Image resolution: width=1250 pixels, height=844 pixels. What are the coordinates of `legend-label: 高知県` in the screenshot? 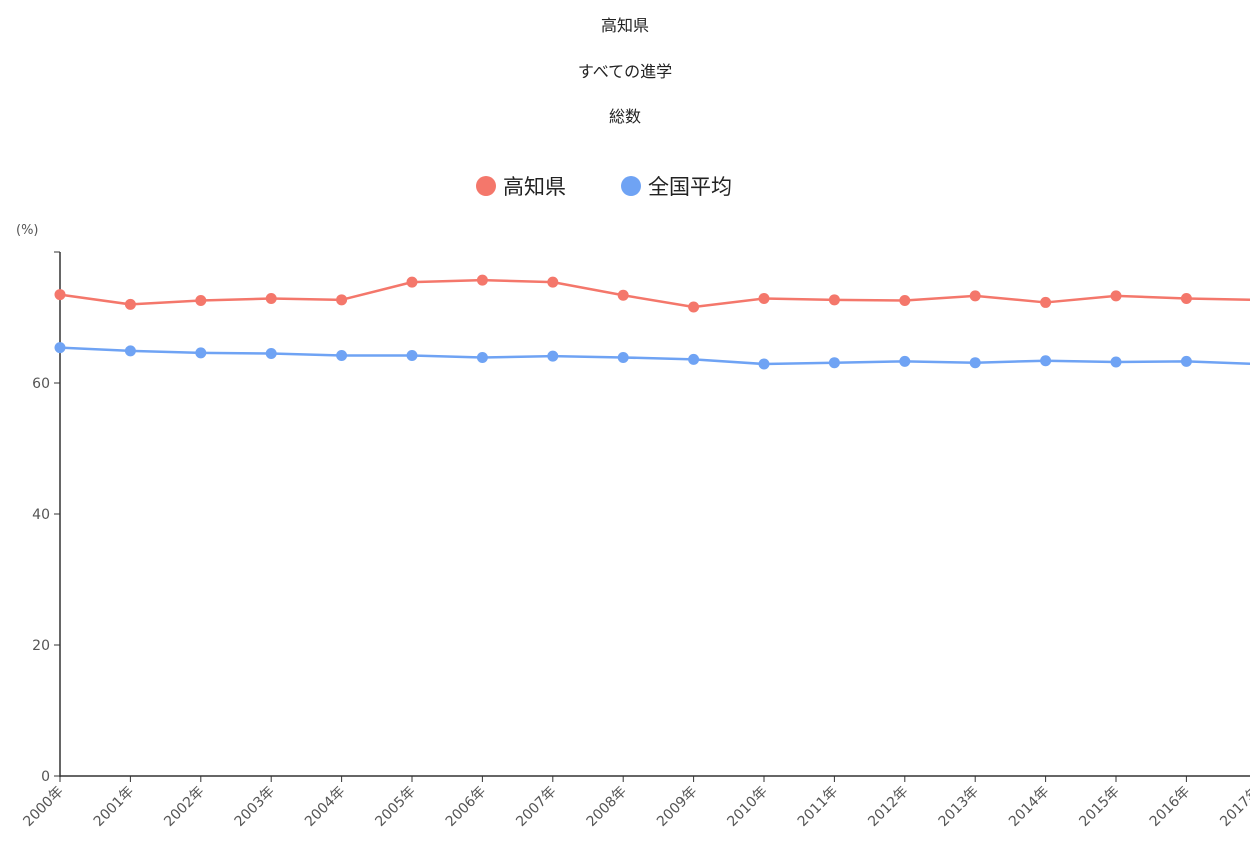 It's located at (534, 187).